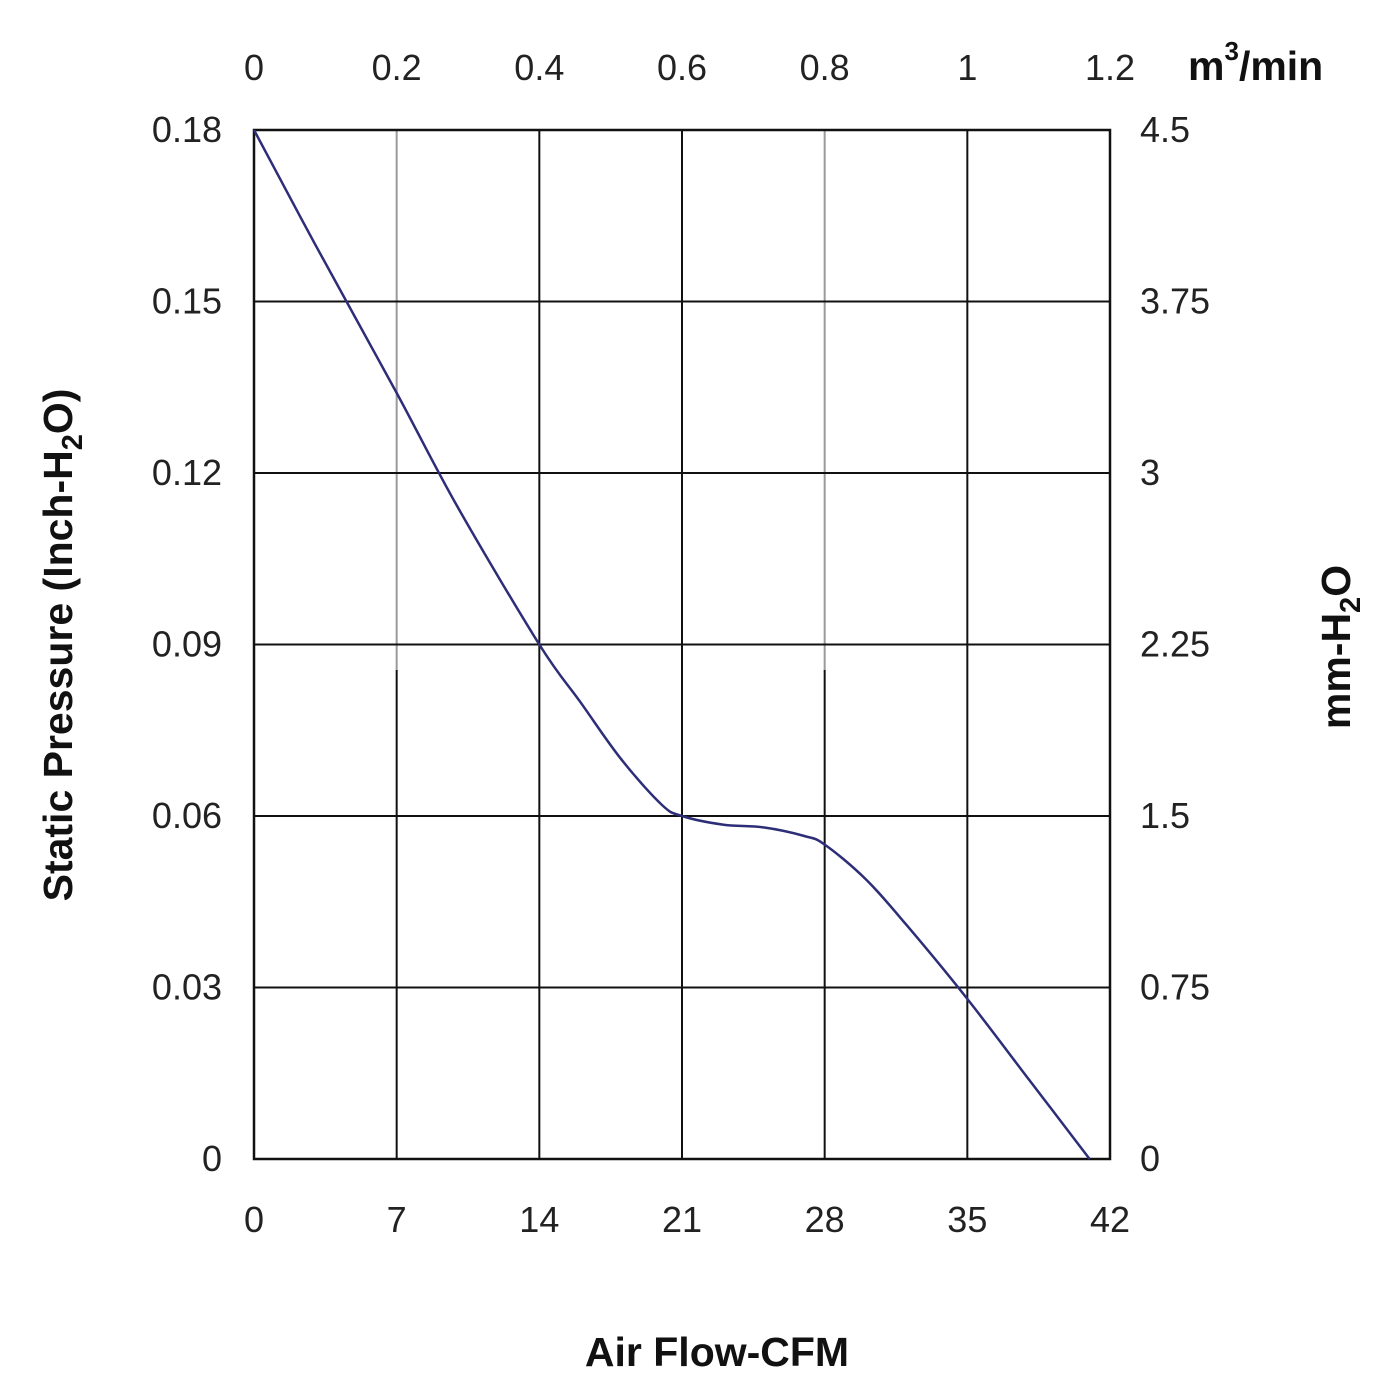 This screenshot has width=1400, height=1400. What do you see at coordinates (254, 67) in the screenshot?
I see `x2-tick-label: 0` at bounding box center [254, 67].